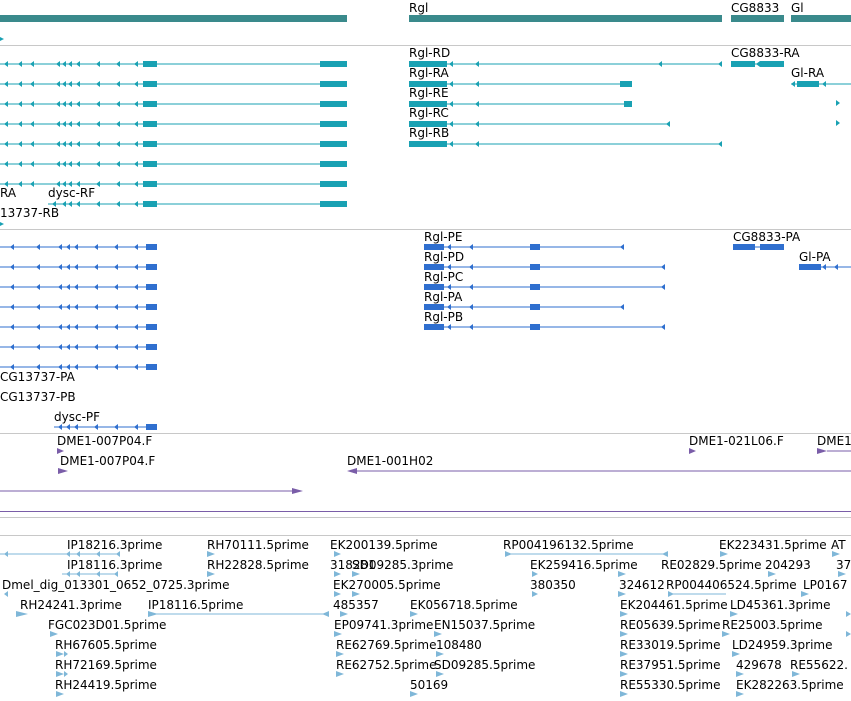 The width and height of the screenshot is (851, 701). What do you see at coordinates (757, 18) in the screenshot?
I see `gene-span-cg8833` at bounding box center [757, 18].